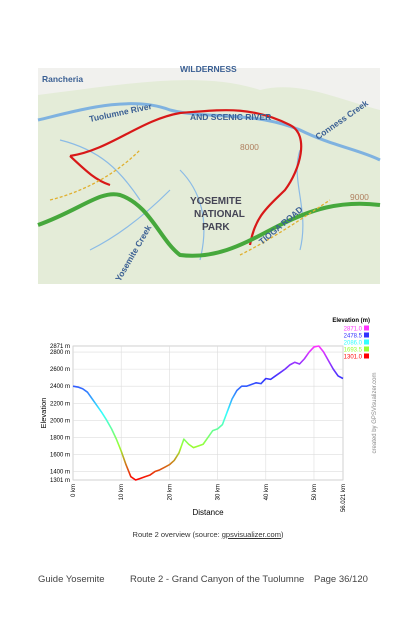 This screenshot has height=643, width=416. What do you see at coordinates (267, 492) in the screenshot?
I see `x-tick-label: 40 km` at bounding box center [267, 492].